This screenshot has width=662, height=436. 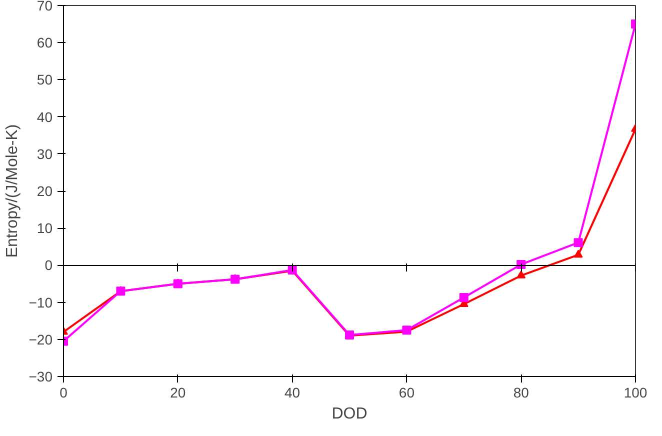 I want to click on y-tick-label: 60, so click(x=44, y=42).